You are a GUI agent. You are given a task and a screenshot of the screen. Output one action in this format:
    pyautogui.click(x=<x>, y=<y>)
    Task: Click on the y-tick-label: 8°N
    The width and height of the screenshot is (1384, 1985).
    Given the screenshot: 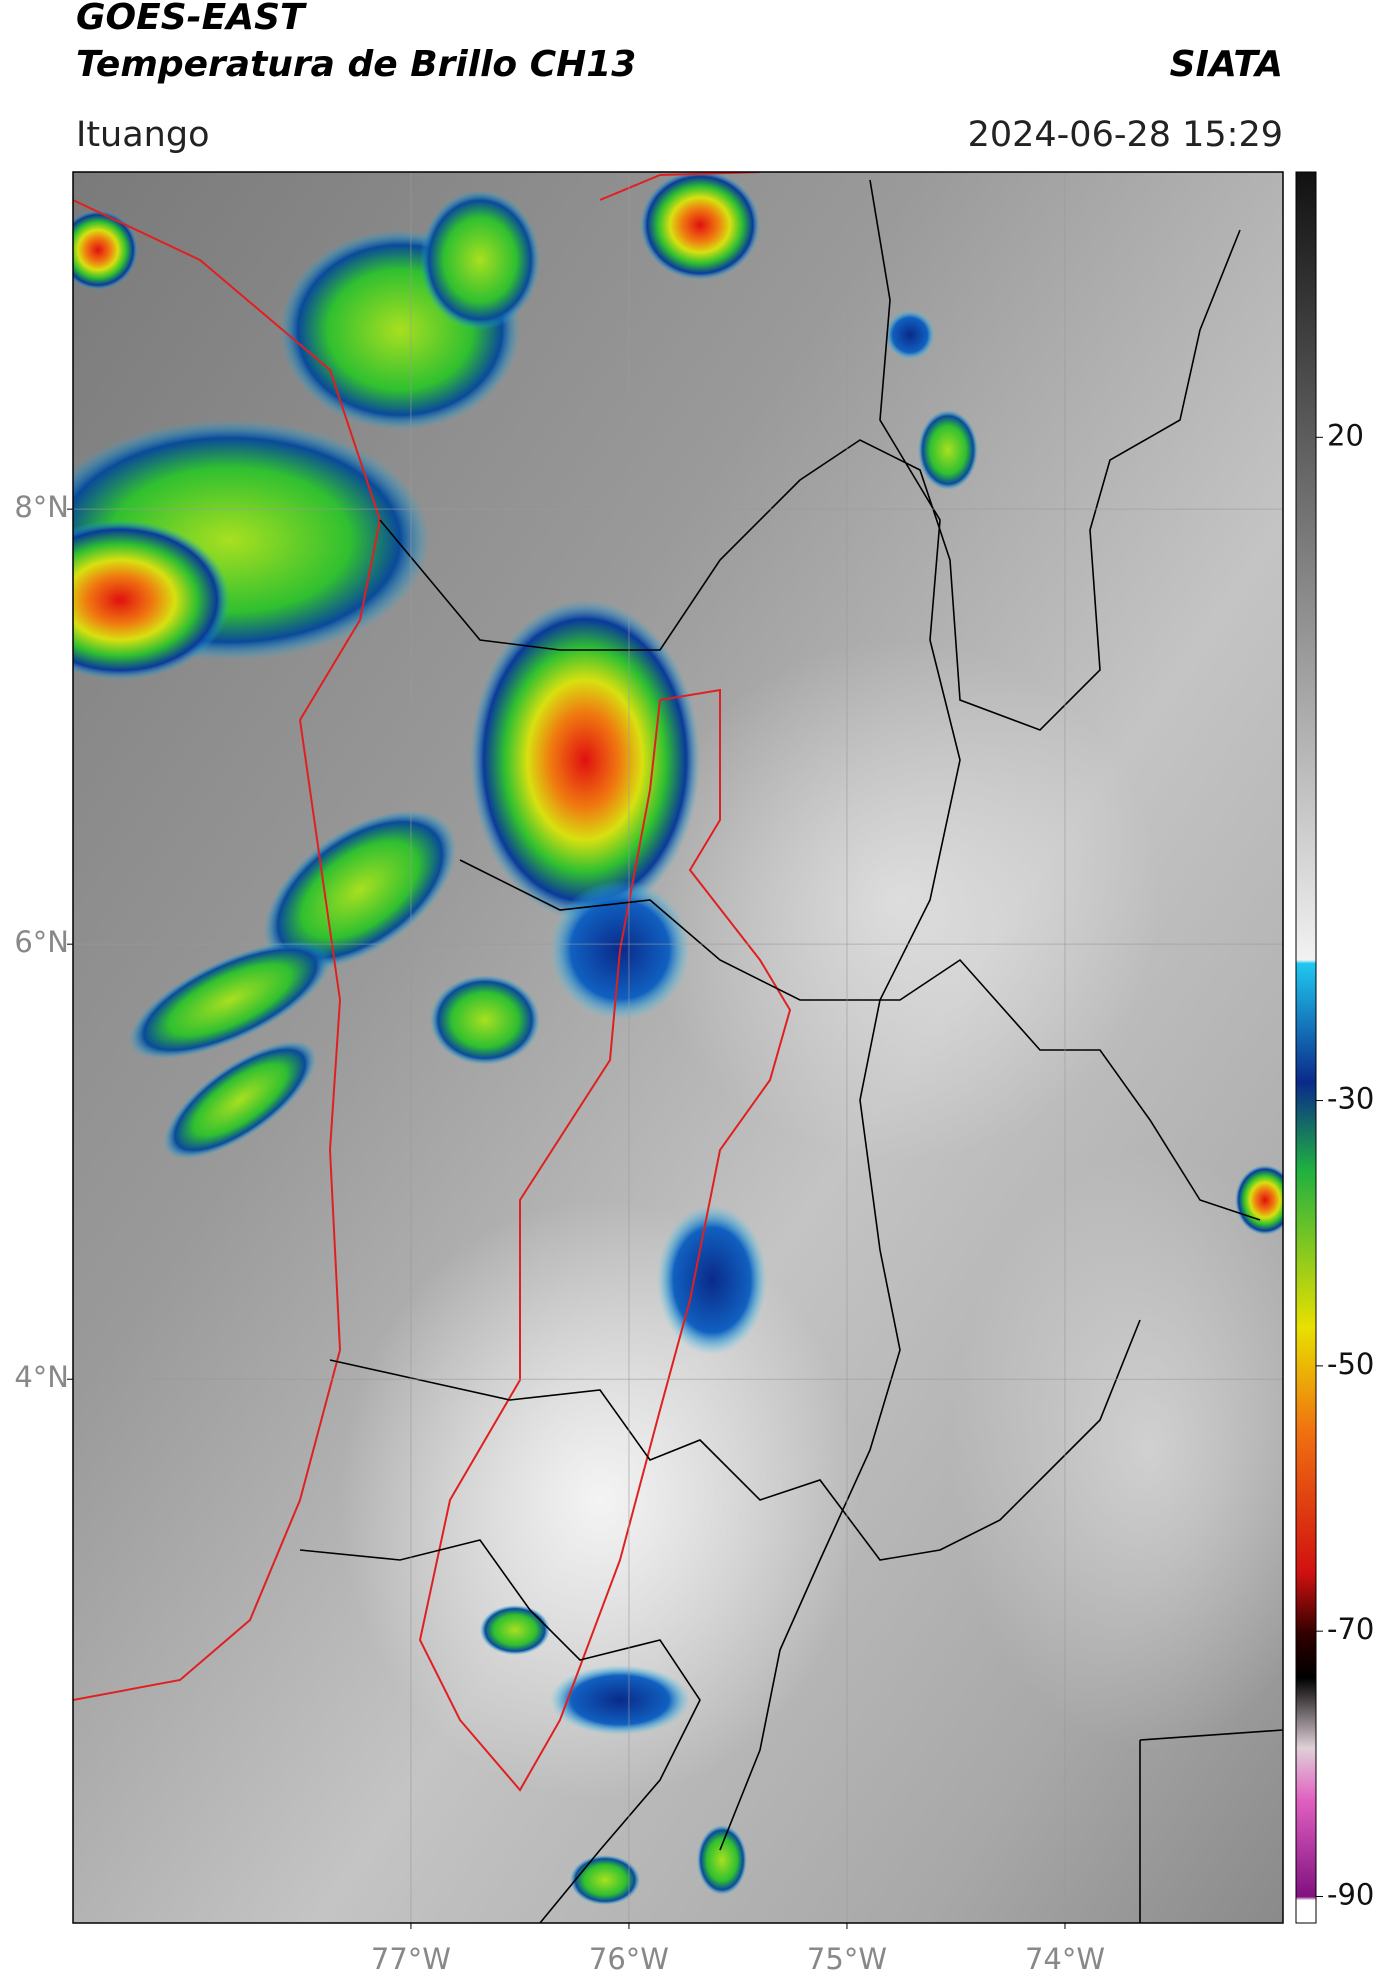 What is the action you would take?
    pyautogui.click(x=41, y=507)
    